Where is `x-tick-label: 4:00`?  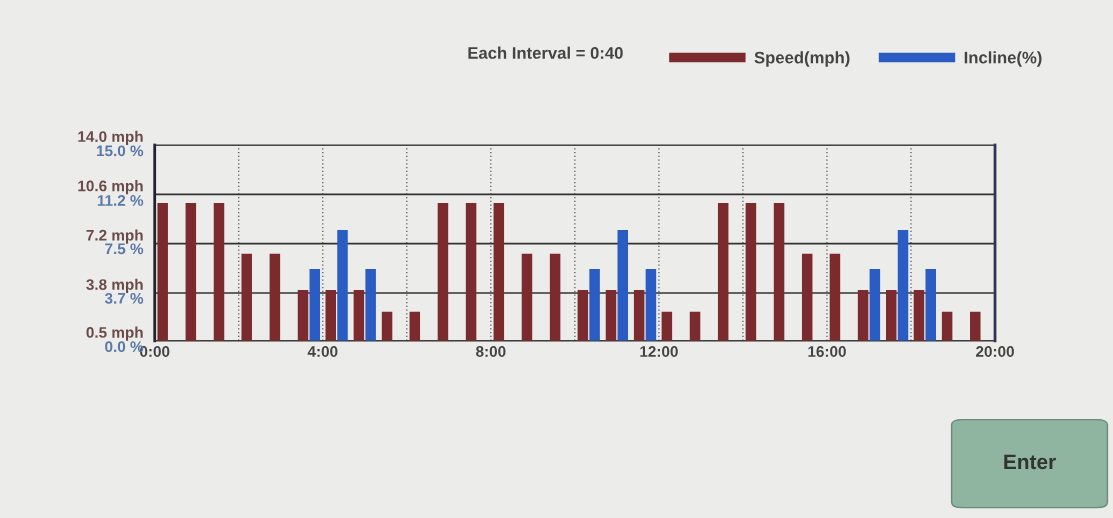 x-tick-label: 4:00 is located at coordinates (322, 351).